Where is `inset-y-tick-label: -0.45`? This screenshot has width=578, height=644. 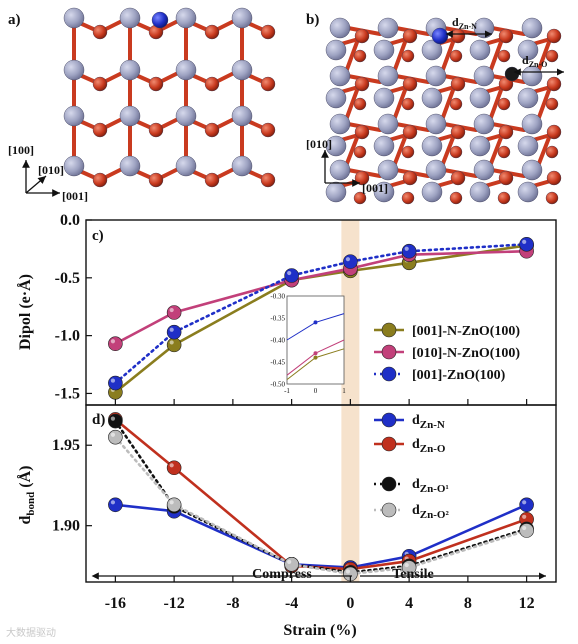
inset-y-tick-label: -0.45 is located at coordinates (277, 363).